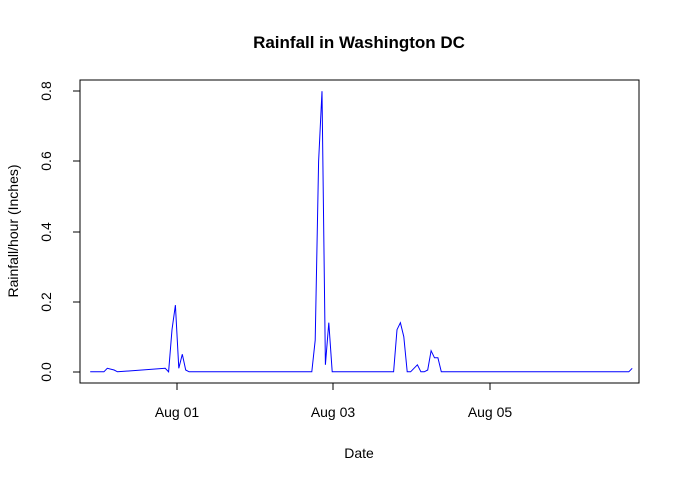 This screenshot has width=680, height=483. Describe the element at coordinates (359, 42) in the screenshot. I see `chart-title: Rainfall in Washington DC` at that location.